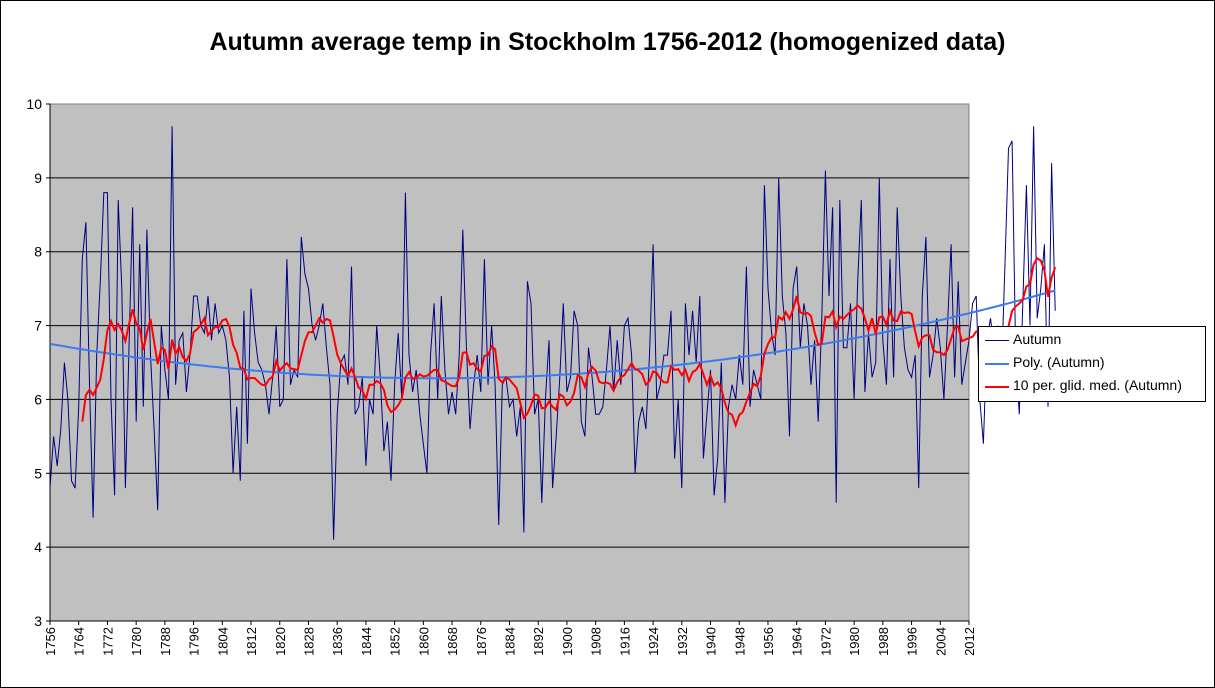 This screenshot has height=688, width=1215. Describe the element at coordinates (854, 641) in the screenshot. I see `x-tick-label-1980: 1980` at that location.